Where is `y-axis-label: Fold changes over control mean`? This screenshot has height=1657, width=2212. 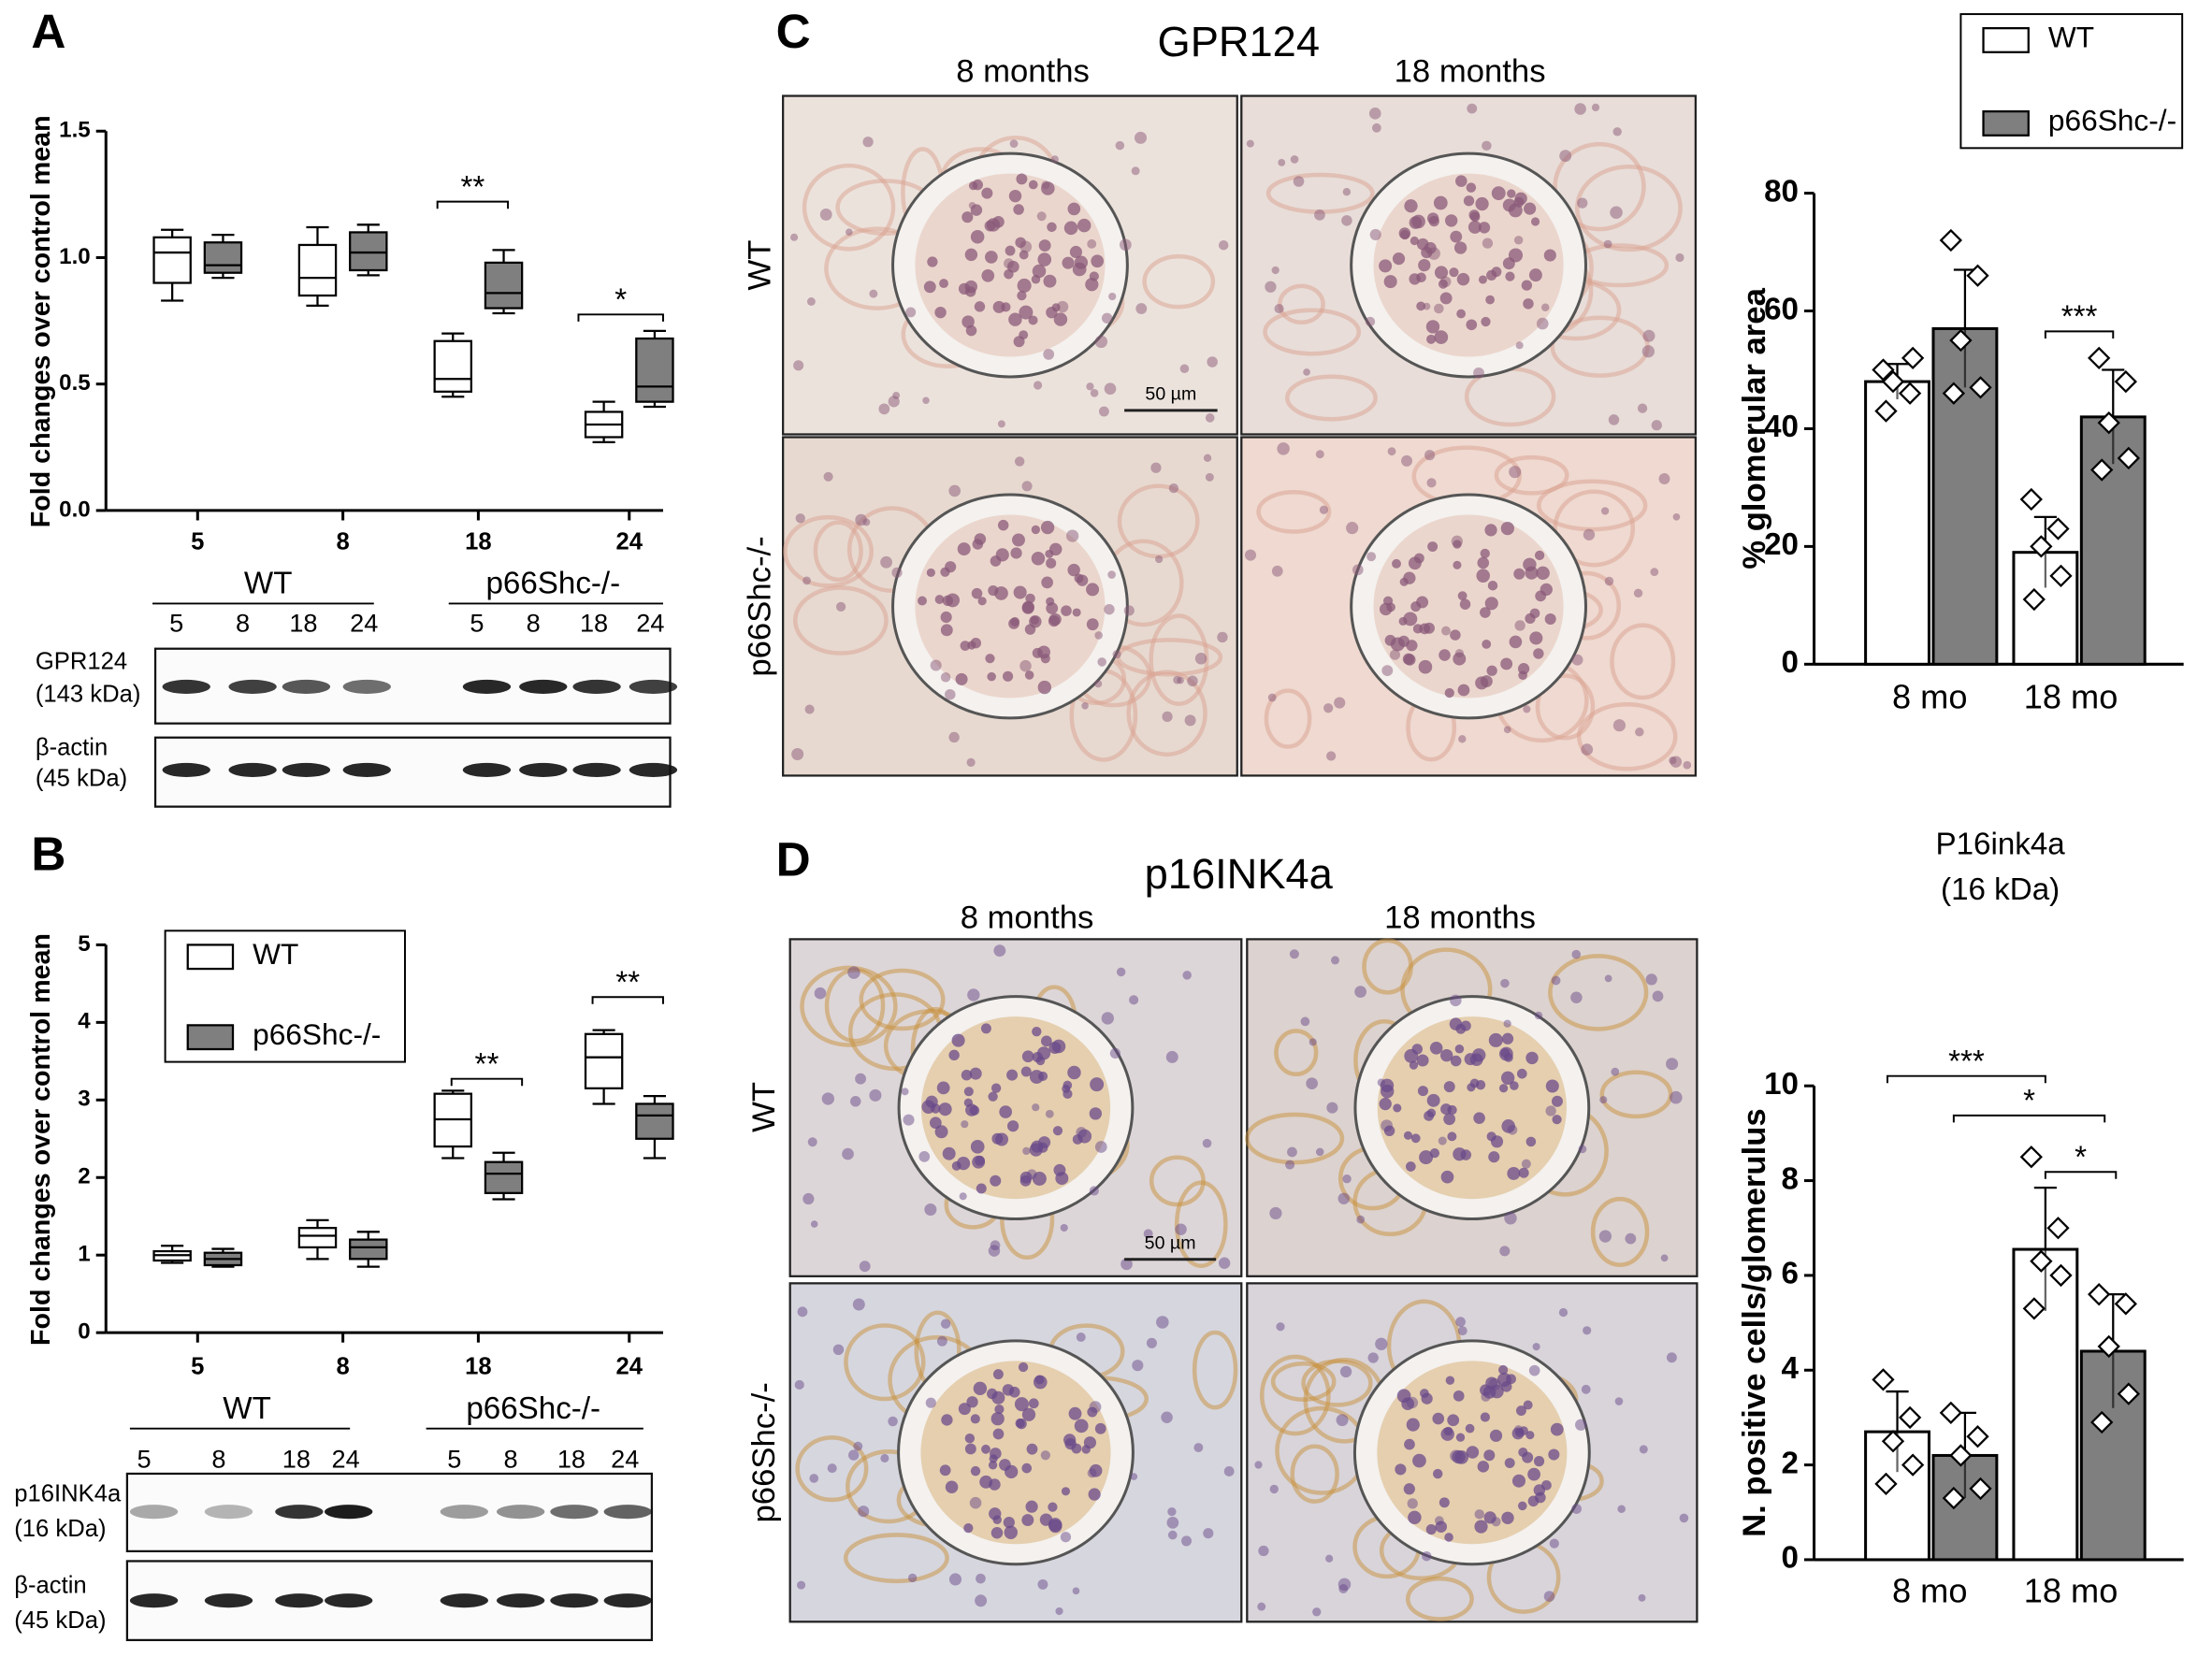 y-axis-label: Fold changes over control mean is located at coordinates (41, 321).